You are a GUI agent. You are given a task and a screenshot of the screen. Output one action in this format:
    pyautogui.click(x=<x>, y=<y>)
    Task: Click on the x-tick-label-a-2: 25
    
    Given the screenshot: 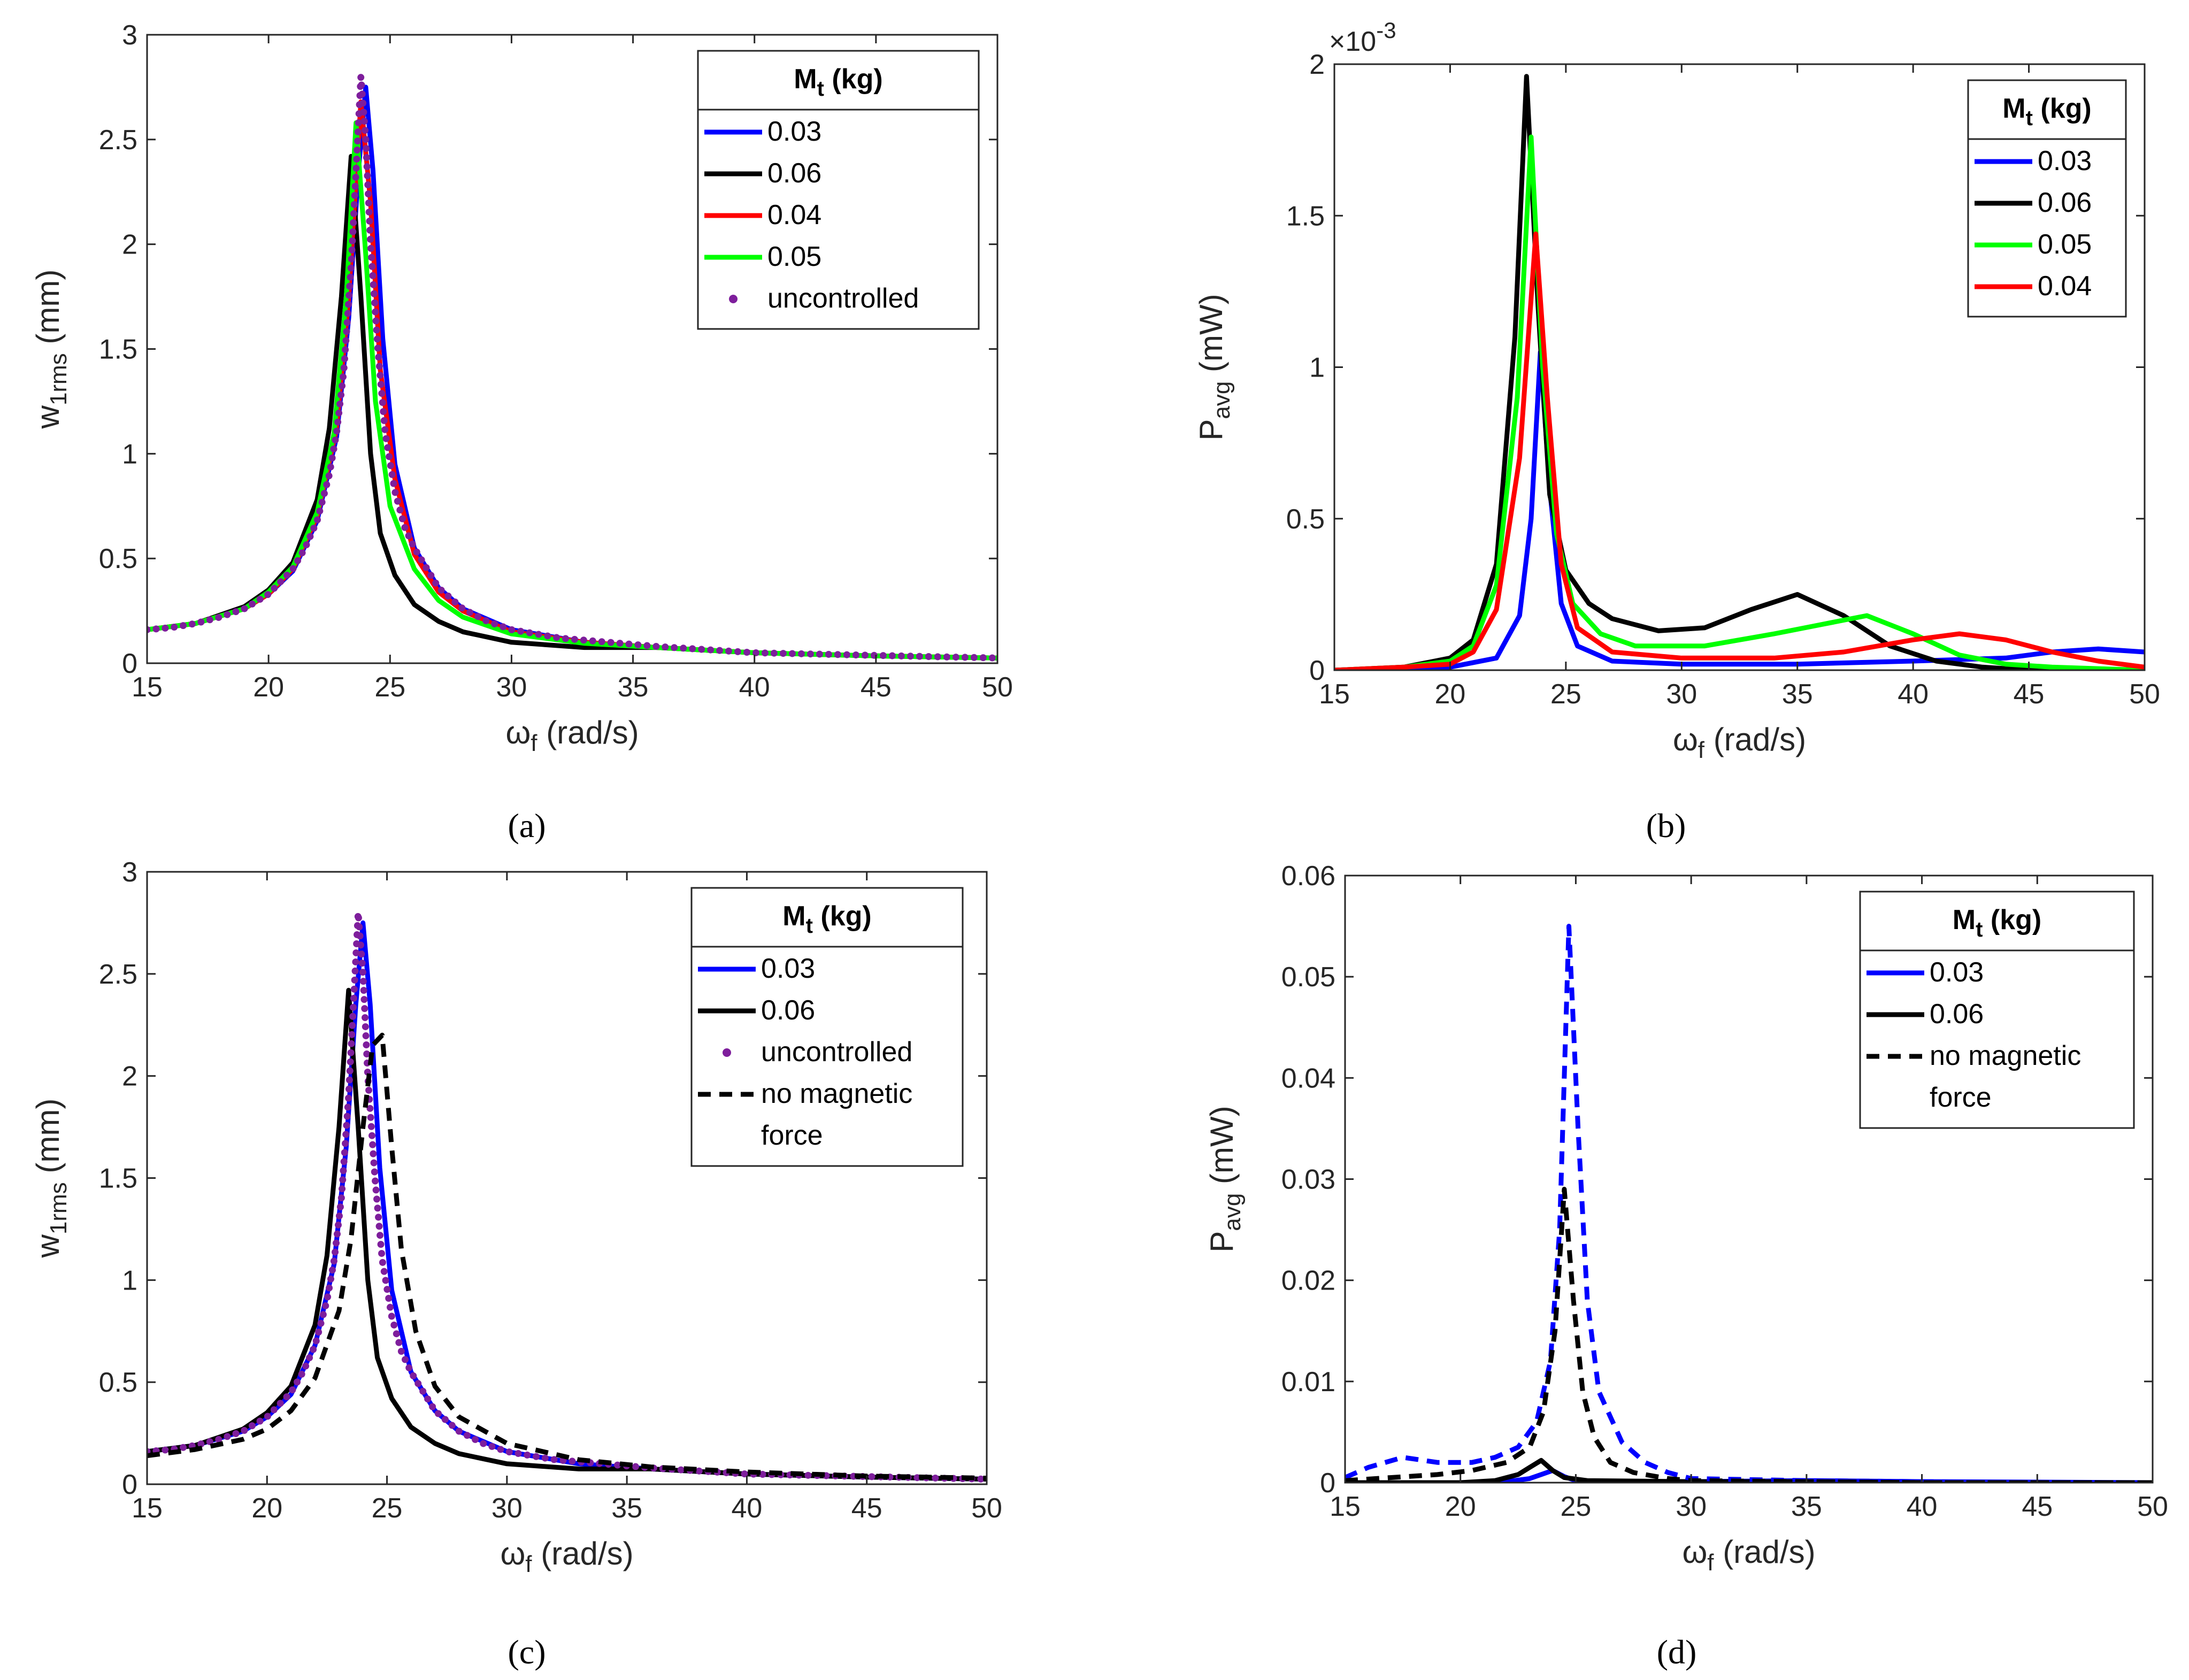 What is the action you would take?
    pyautogui.click(x=389, y=687)
    